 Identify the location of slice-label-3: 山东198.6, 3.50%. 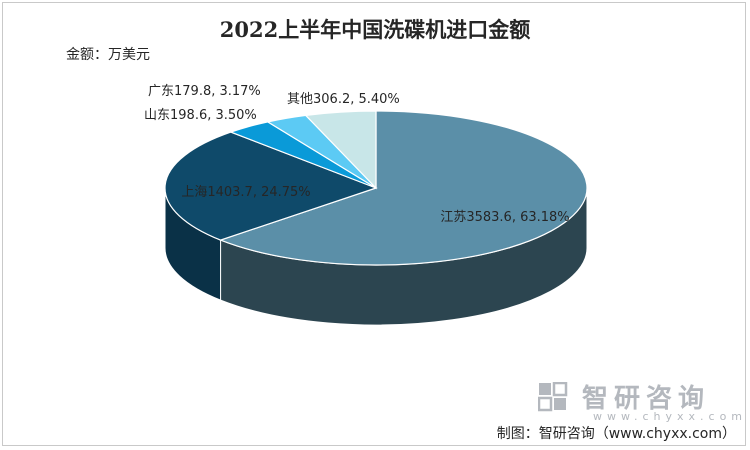
(200, 115).